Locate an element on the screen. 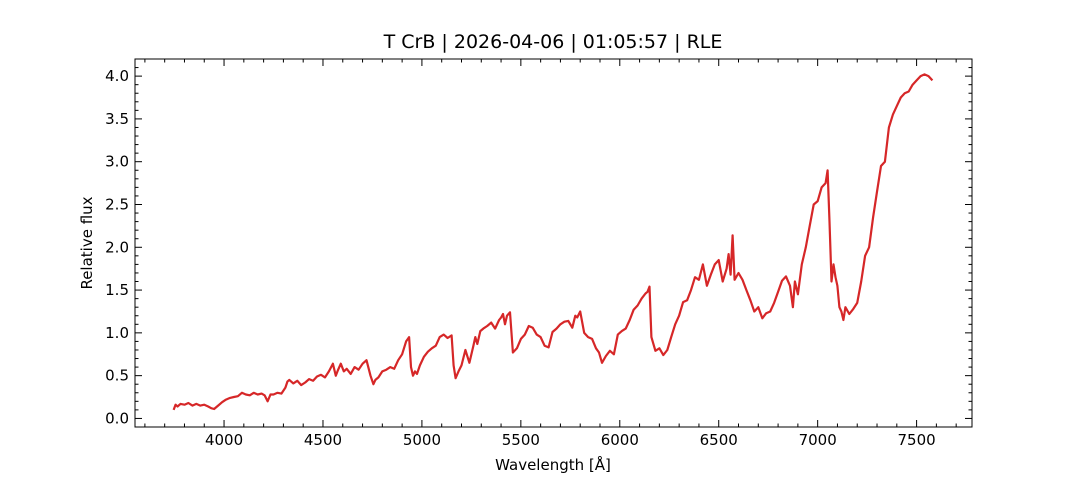 The image size is (1080, 480). x-tick-label: 7000 is located at coordinates (818, 440).